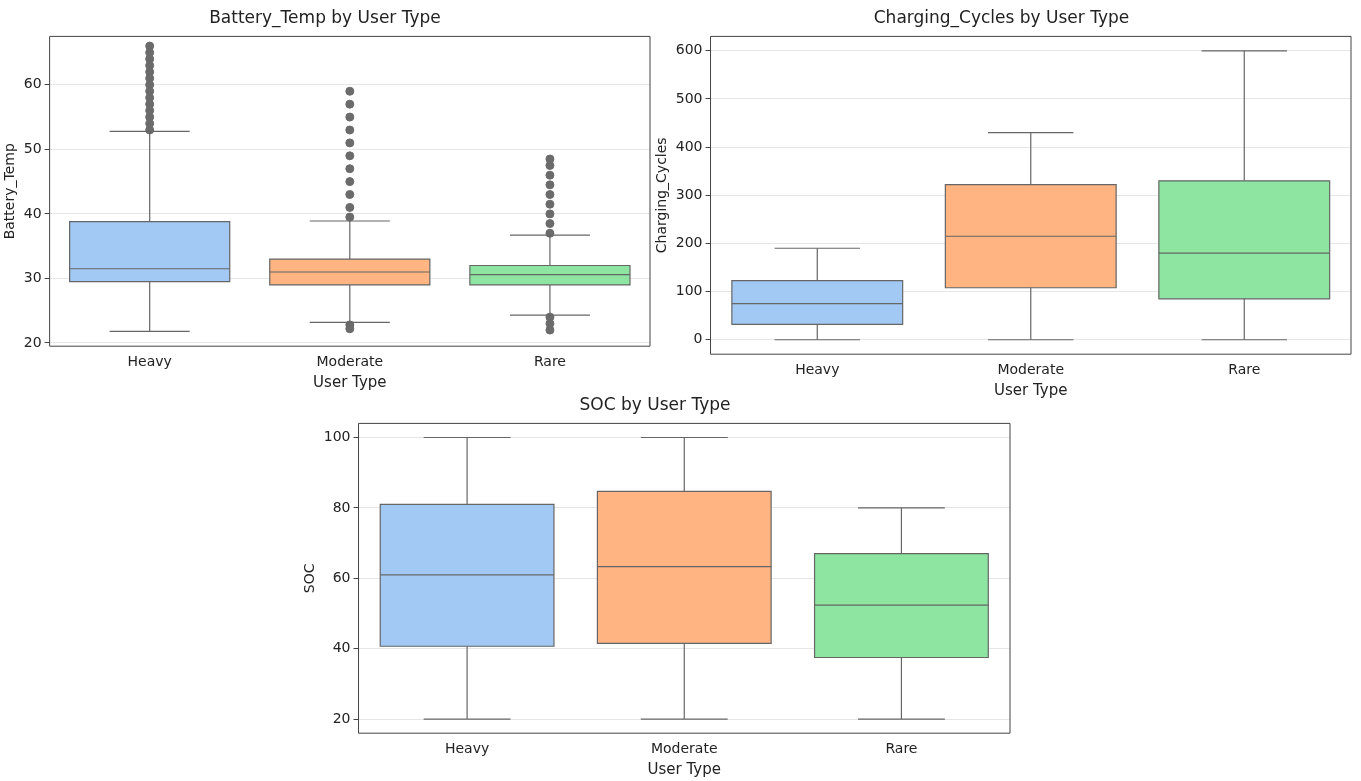 This screenshot has width=1361, height=781. Describe the element at coordinates (689, 145) in the screenshot. I see `y-tick-label: 400` at that location.